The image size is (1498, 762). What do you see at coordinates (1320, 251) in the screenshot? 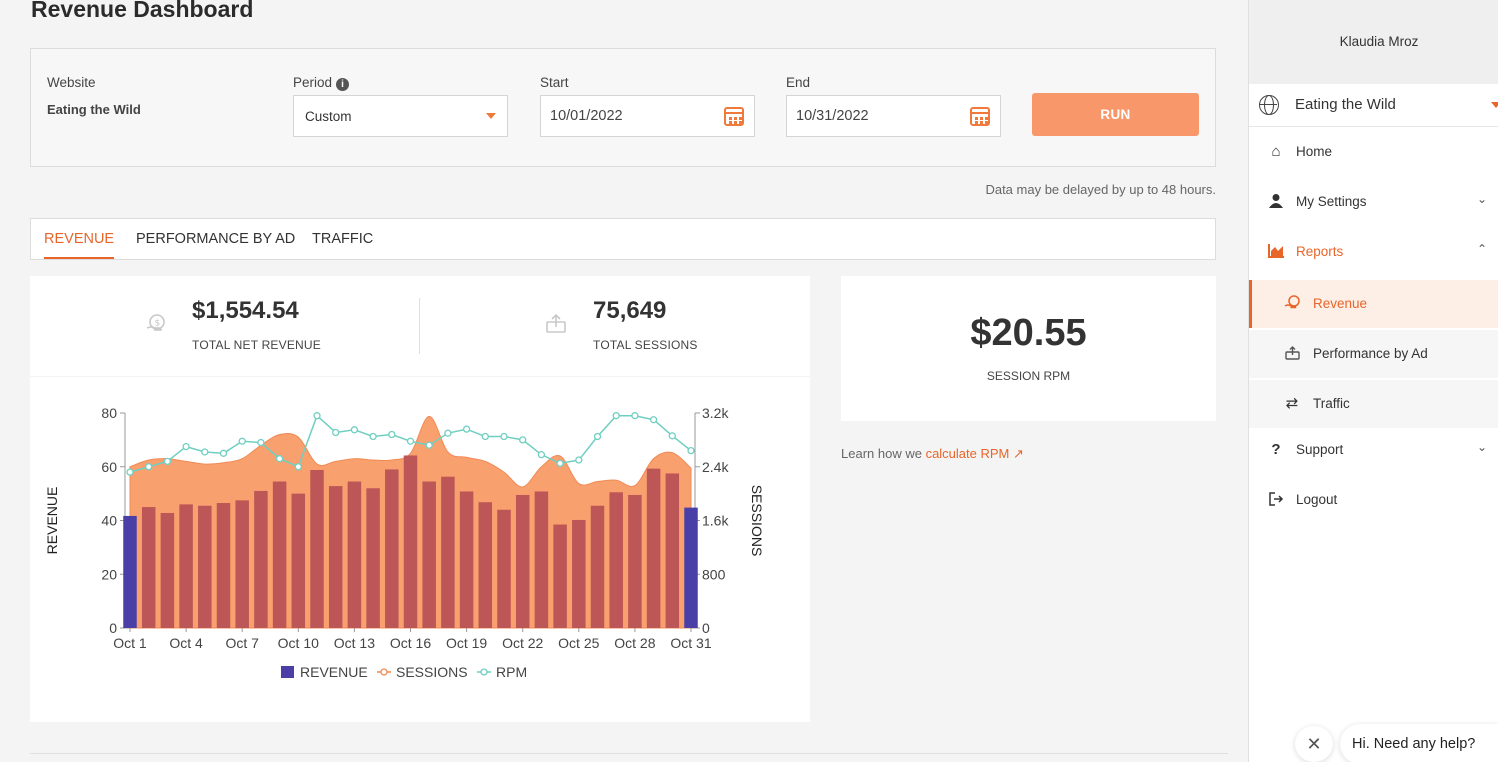
I see `sidebar-item-label: Reports` at bounding box center [1320, 251].